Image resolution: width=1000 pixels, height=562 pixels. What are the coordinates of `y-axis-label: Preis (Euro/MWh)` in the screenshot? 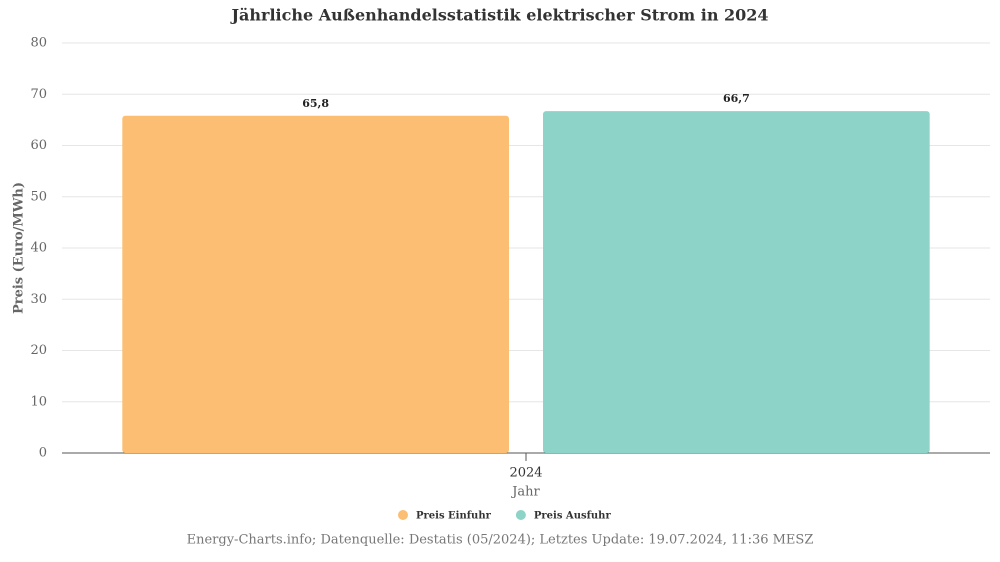 It's located at (19, 248).